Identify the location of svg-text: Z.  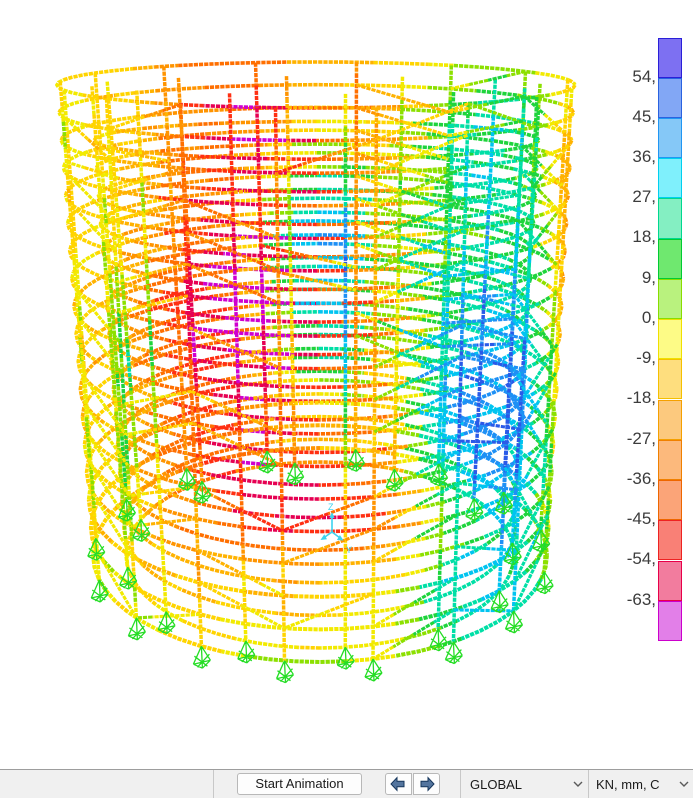
(331, 507).